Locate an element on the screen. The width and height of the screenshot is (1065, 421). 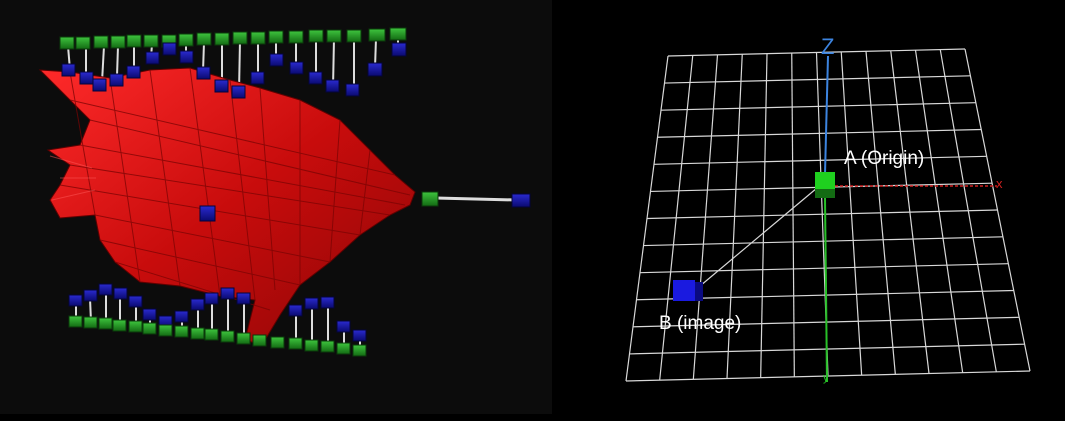
y-axis-label: y is located at coordinates (826, 378).